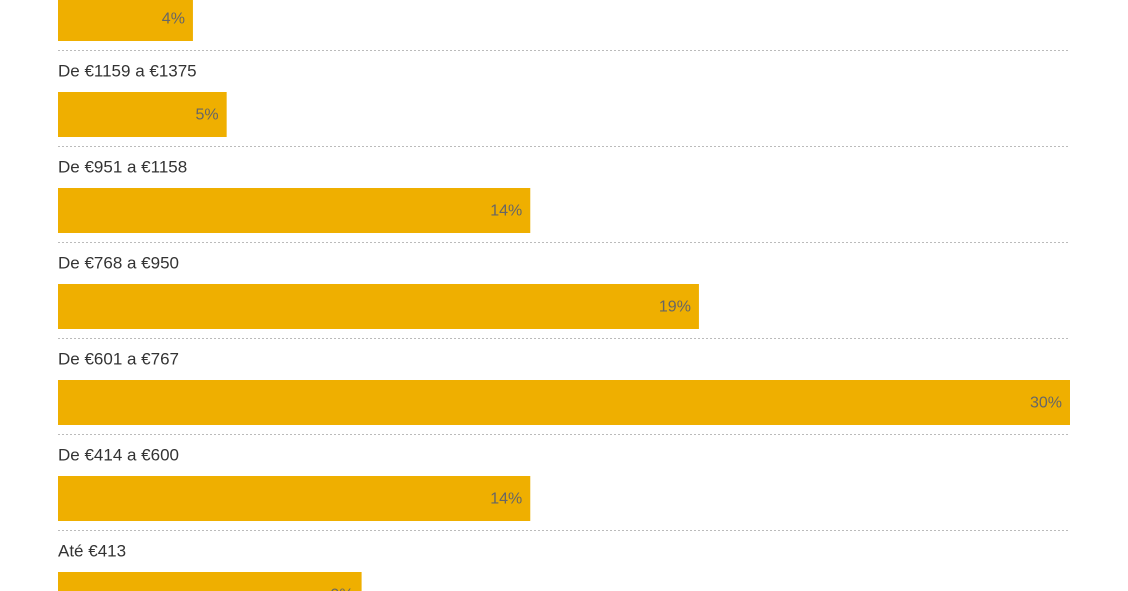 The height and width of the screenshot is (591, 1128). What do you see at coordinates (118, 262) in the screenshot?
I see `category-label: De €768 a €950` at bounding box center [118, 262].